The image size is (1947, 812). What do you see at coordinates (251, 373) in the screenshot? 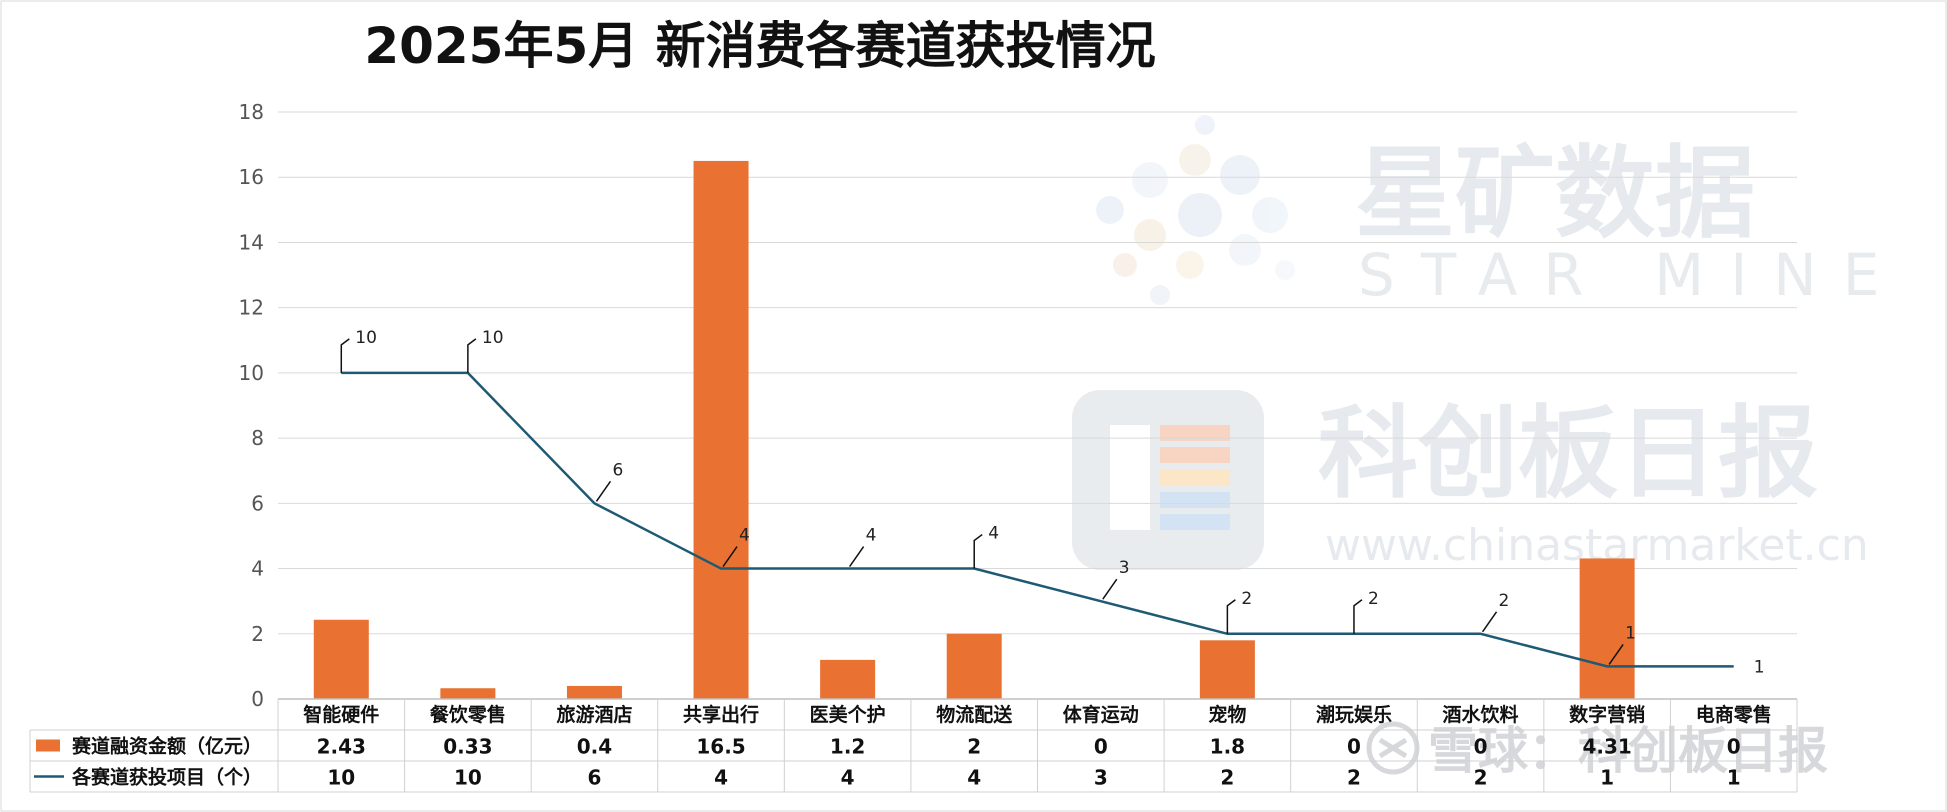
I see `y-tick-label: 10` at bounding box center [251, 373].